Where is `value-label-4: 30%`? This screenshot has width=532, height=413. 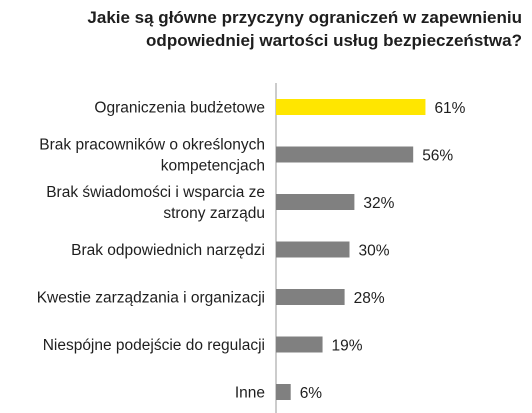 value-label-4: 30% is located at coordinates (374, 251).